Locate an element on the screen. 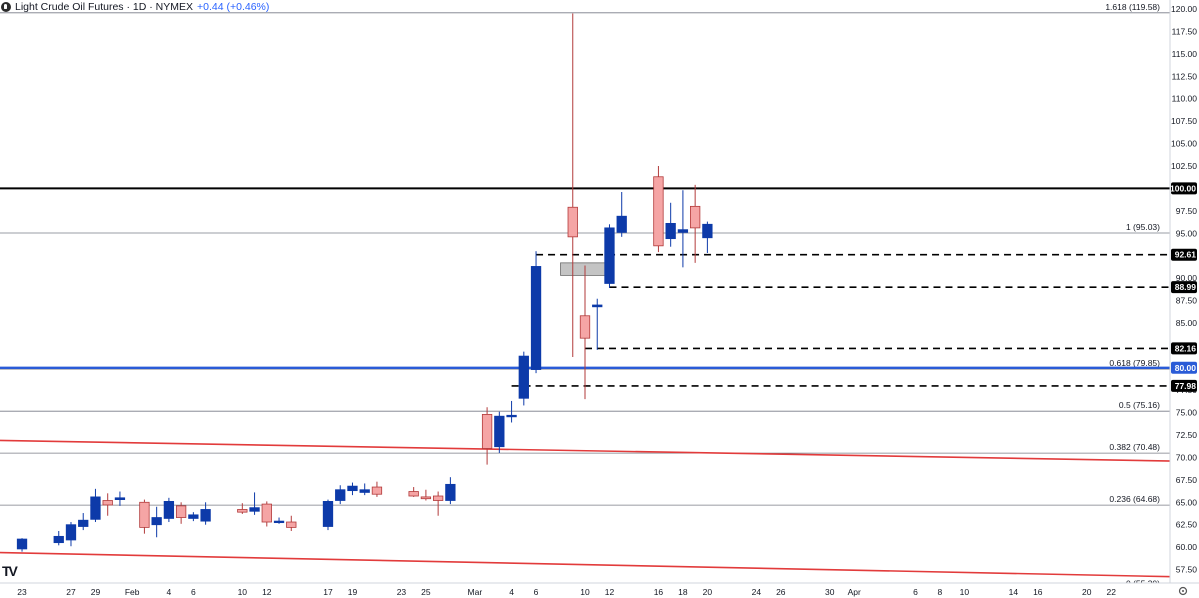 This screenshot has height=598, width=1199. y-tick-label: 102.50 is located at coordinates (1184, 166).